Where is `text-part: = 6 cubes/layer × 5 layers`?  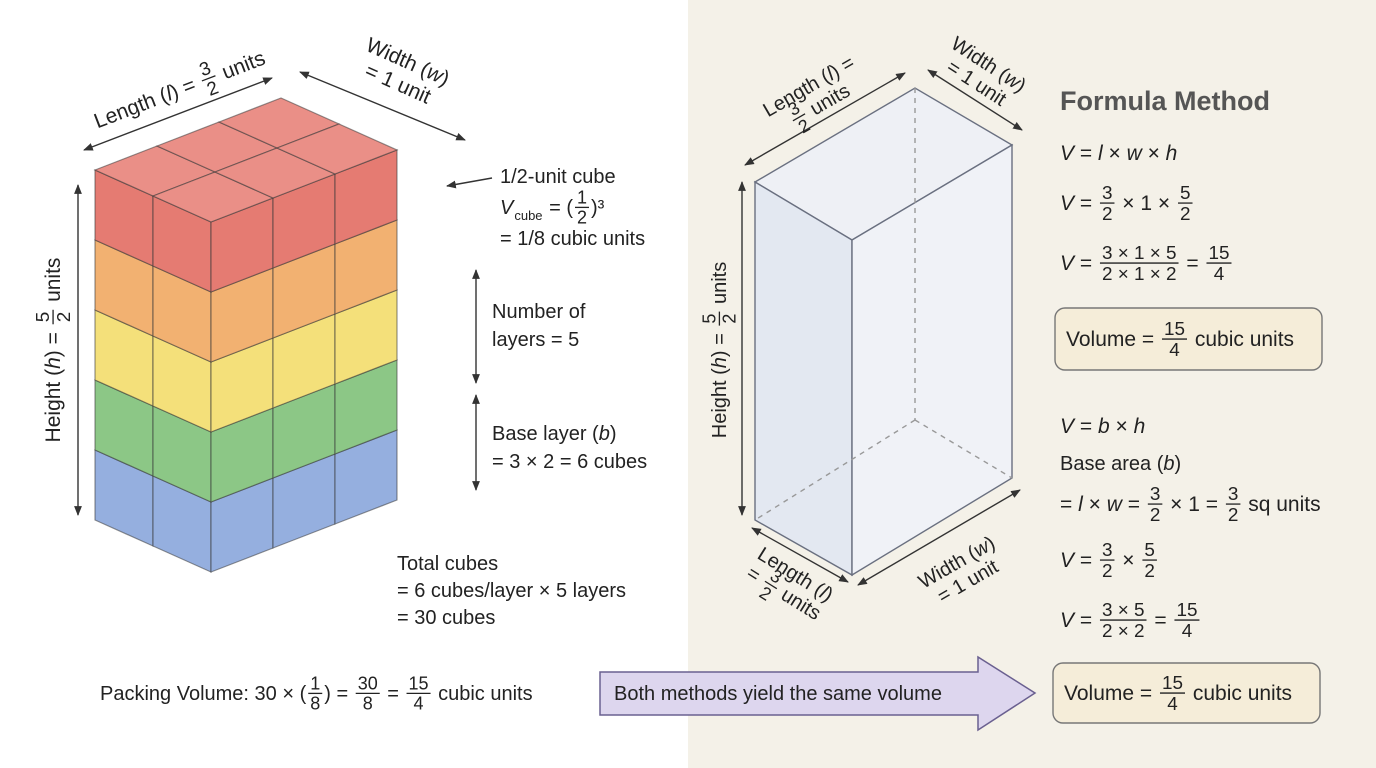
text-part: = 6 cubes/layer × 5 layers is located at coordinates (511, 591).